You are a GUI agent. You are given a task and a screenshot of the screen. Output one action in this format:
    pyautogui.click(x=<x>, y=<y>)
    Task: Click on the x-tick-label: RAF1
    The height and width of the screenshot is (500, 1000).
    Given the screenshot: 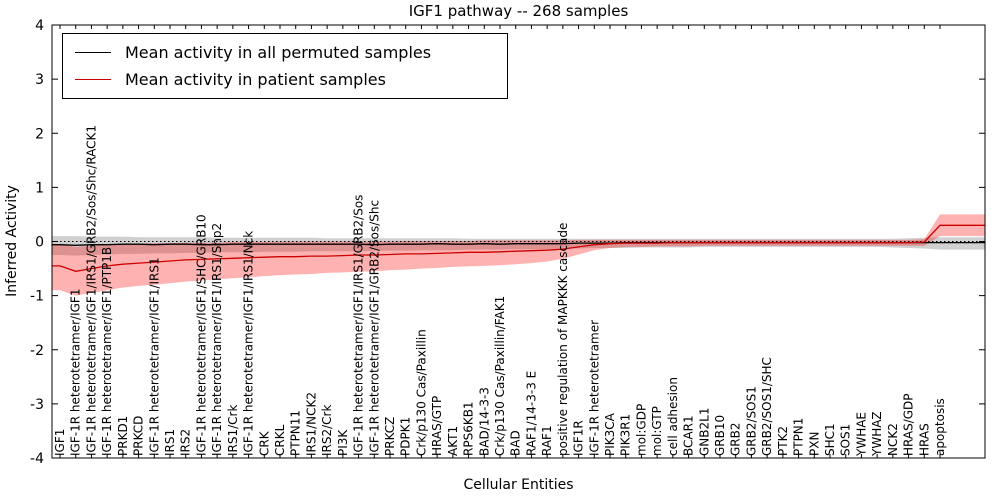 What is the action you would take?
    pyautogui.click(x=547, y=440)
    